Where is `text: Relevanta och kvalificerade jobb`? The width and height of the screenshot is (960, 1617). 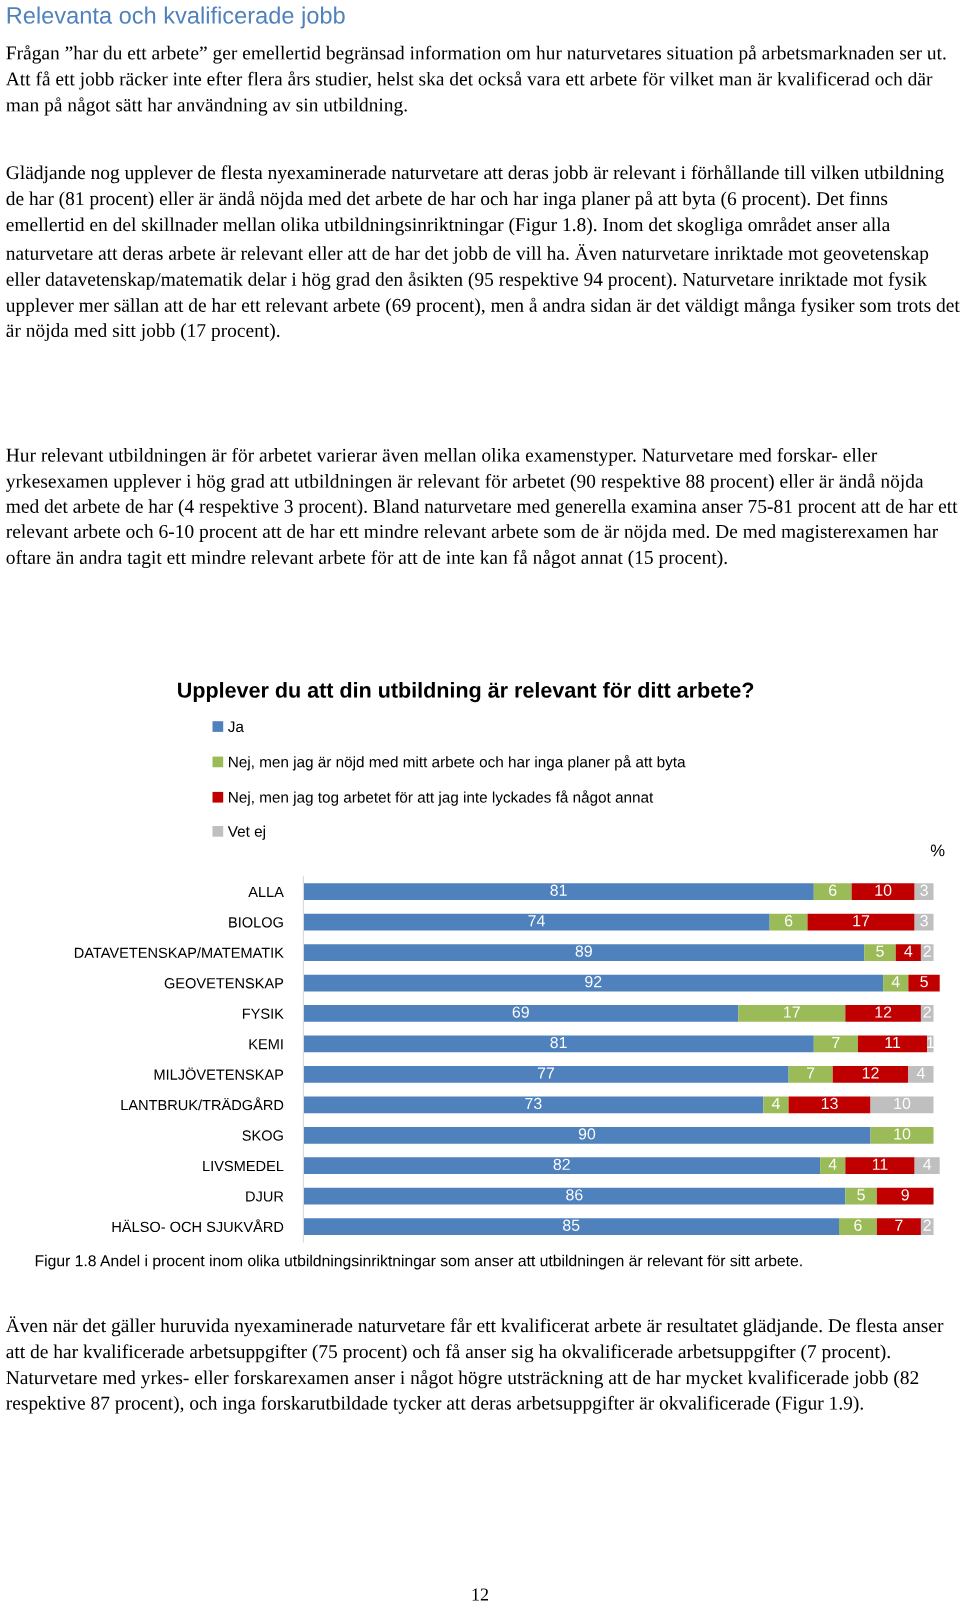
text: Relevanta och kvalificerade jobb is located at coordinates (176, 17).